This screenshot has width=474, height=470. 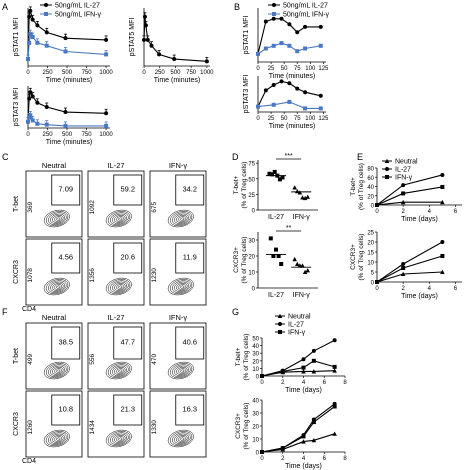 What do you see at coordinates (87, 73) in the screenshot?
I see `x-tick-label: 750` at bounding box center [87, 73].